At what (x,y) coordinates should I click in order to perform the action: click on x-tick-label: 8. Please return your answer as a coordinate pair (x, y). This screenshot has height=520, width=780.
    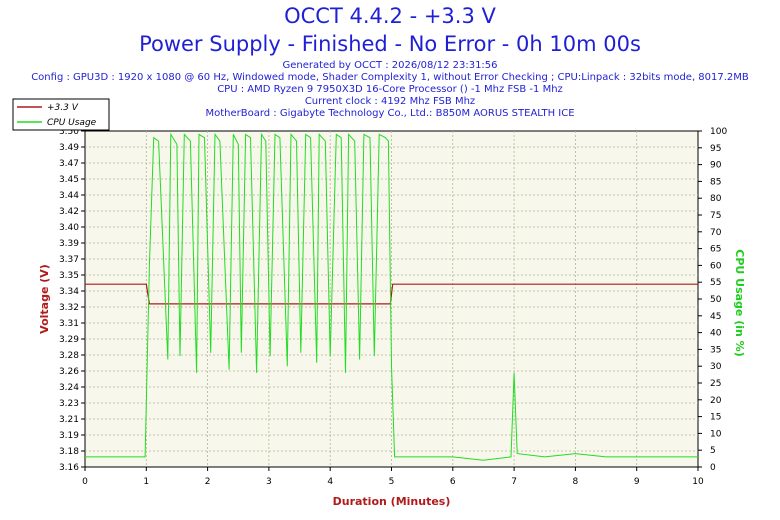
    Looking at the image, I should click on (576, 482).